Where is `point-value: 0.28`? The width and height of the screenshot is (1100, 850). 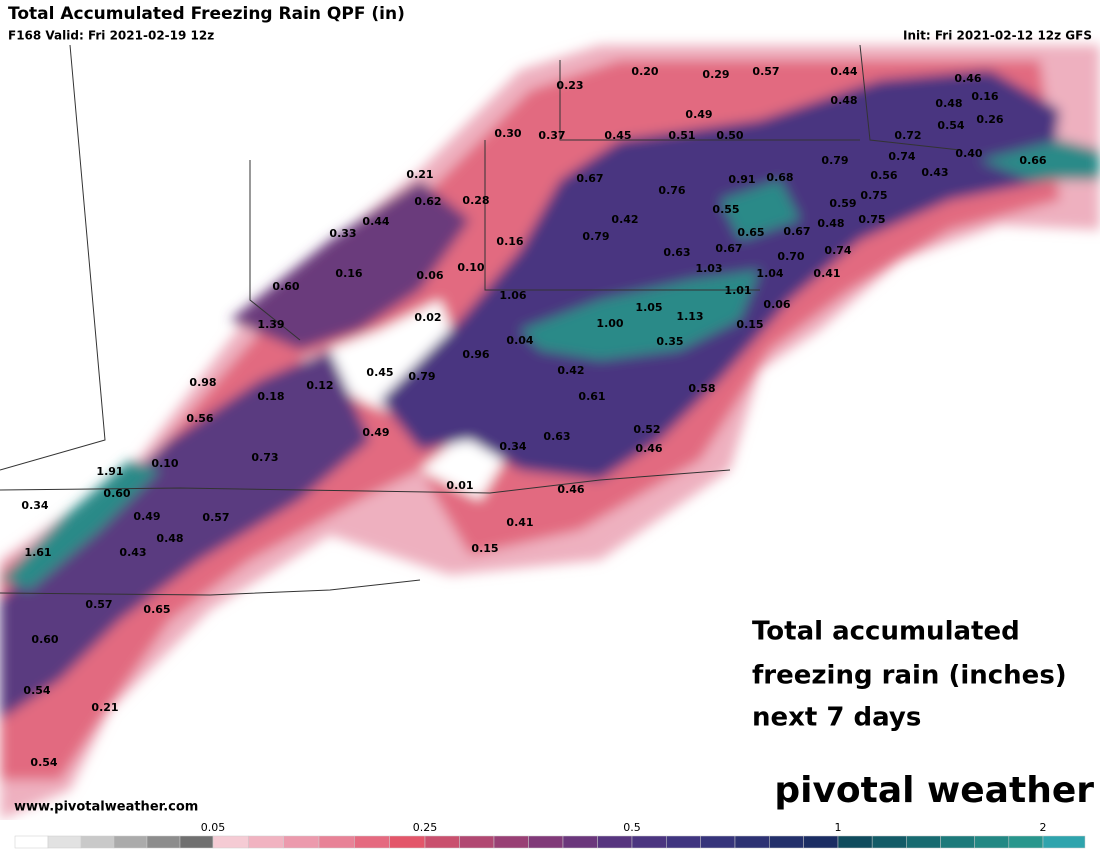 point-value: 0.28 is located at coordinates (475, 200).